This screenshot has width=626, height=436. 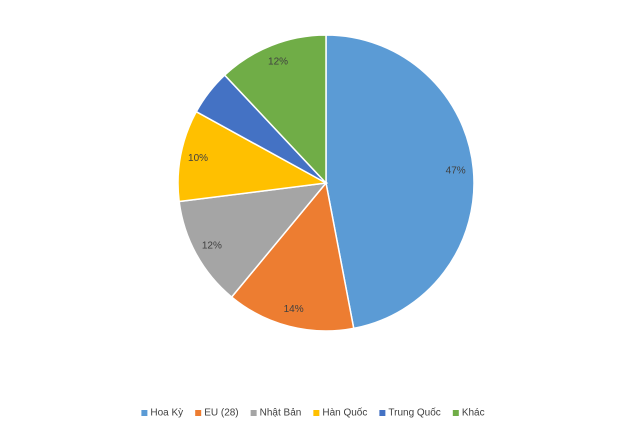 What do you see at coordinates (473, 413) in the screenshot?
I see `legend-label: Khác` at bounding box center [473, 413].